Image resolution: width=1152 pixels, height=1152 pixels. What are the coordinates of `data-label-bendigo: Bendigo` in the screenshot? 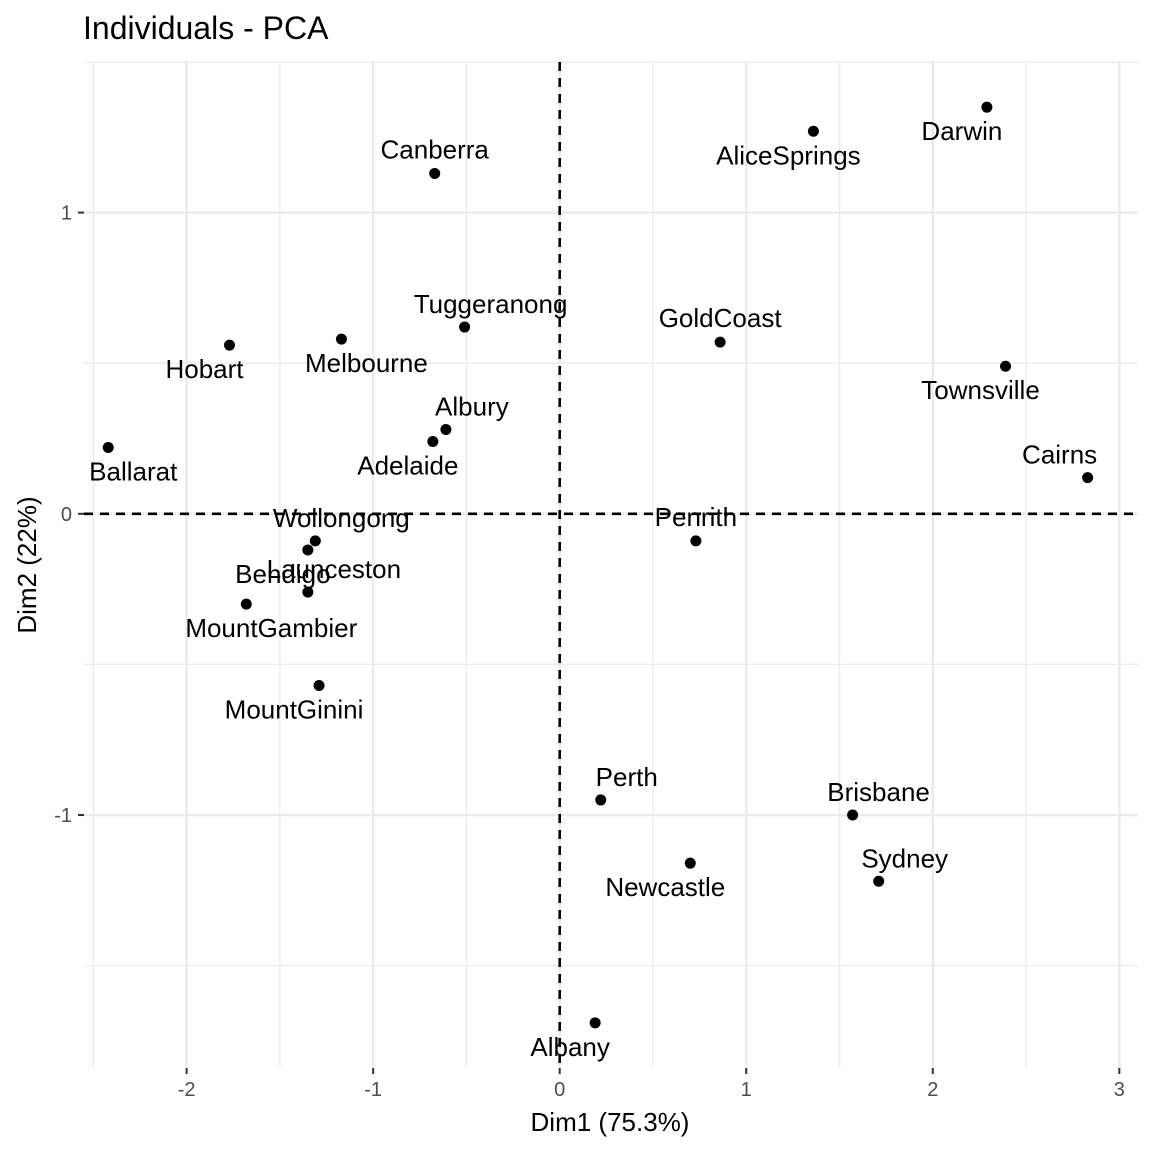 It's located at (282, 574).